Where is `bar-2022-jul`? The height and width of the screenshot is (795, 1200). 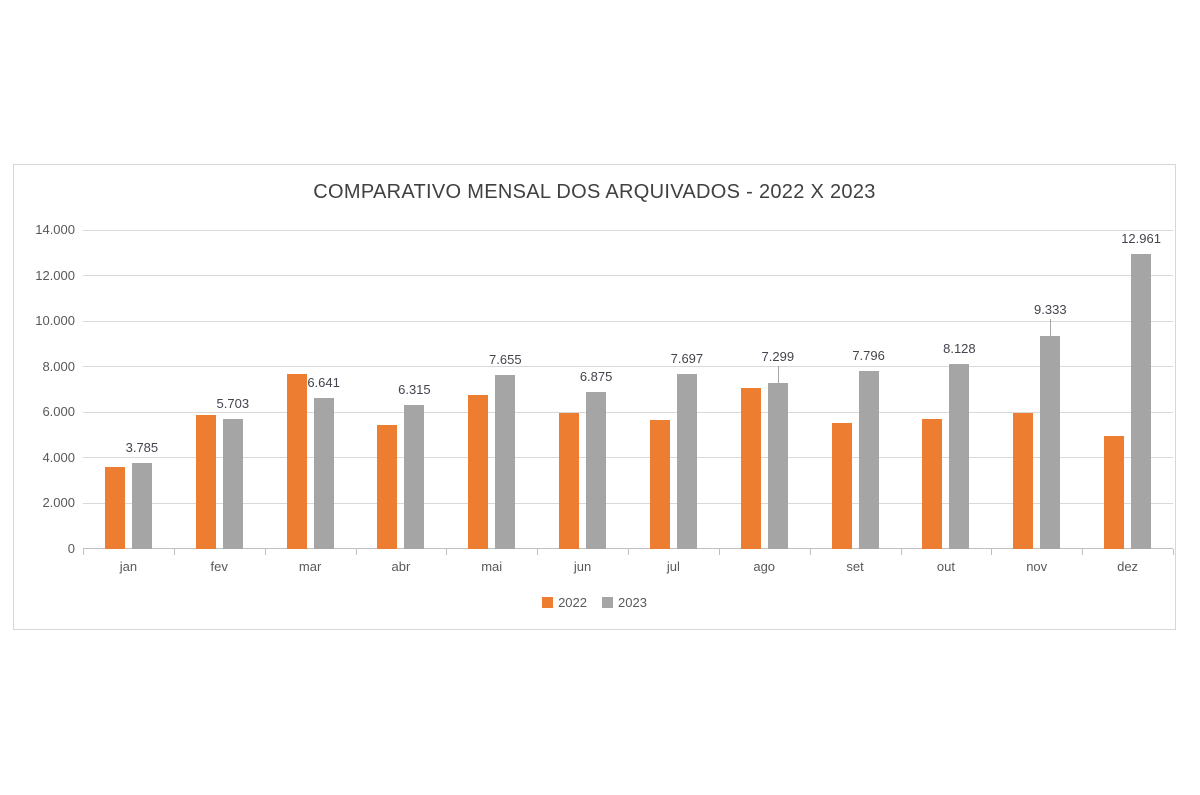 bar-2022-jul is located at coordinates (659, 484).